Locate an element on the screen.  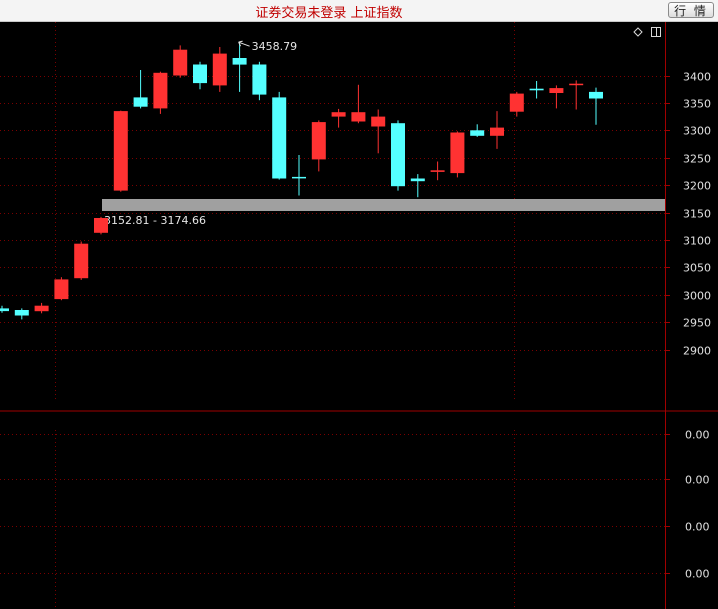
panel-toggle-icon is located at coordinates (656, 32).